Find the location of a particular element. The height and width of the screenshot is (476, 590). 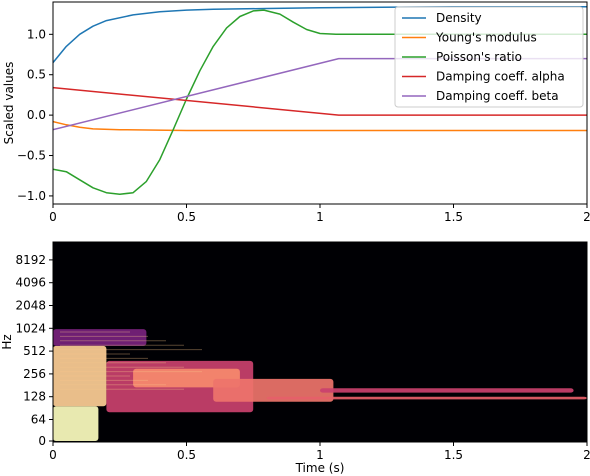

legend-label: Damping coeff. alpha is located at coordinates (500, 77).